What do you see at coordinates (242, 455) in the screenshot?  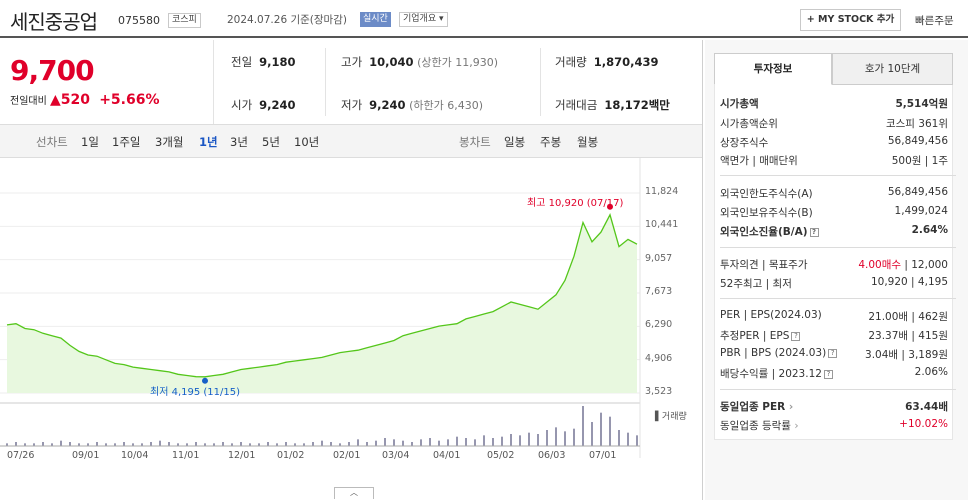 I see `x-tick-label: 12/01` at bounding box center [242, 455].